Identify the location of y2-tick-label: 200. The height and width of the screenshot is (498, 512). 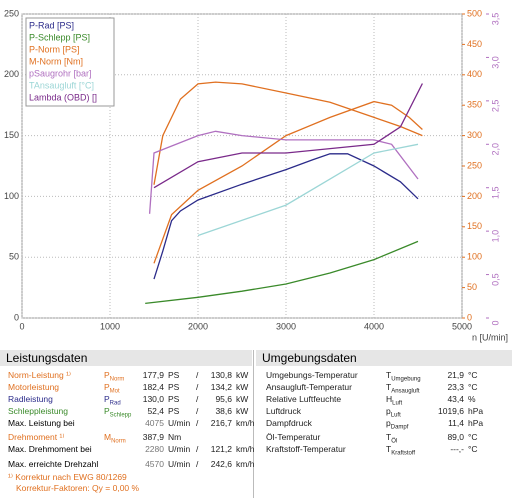
(474, 196).